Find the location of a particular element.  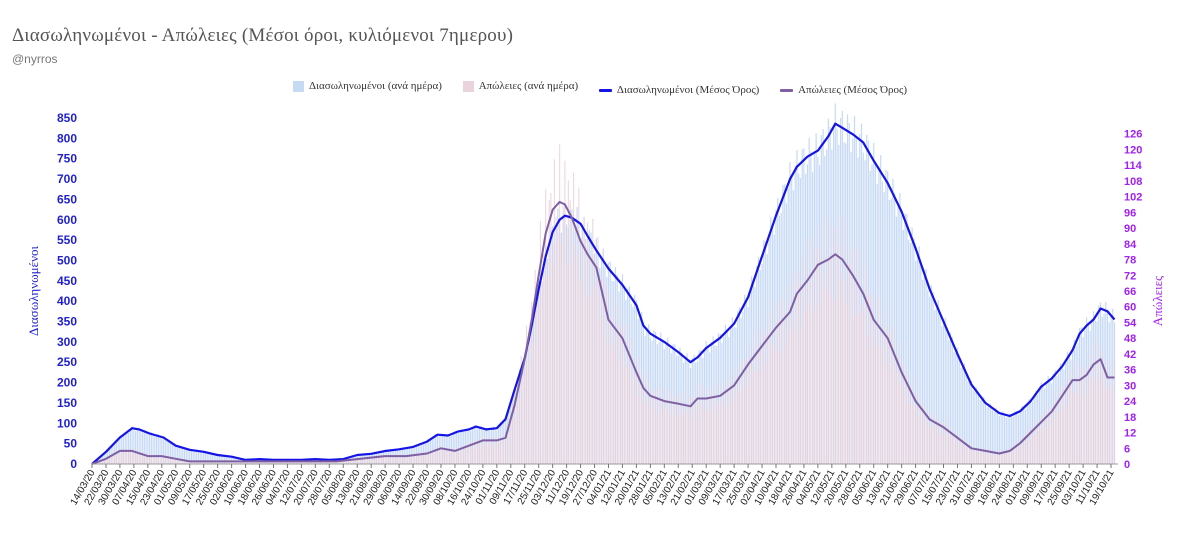

y-tick-label: 200 is located at coordinates (67, 383).